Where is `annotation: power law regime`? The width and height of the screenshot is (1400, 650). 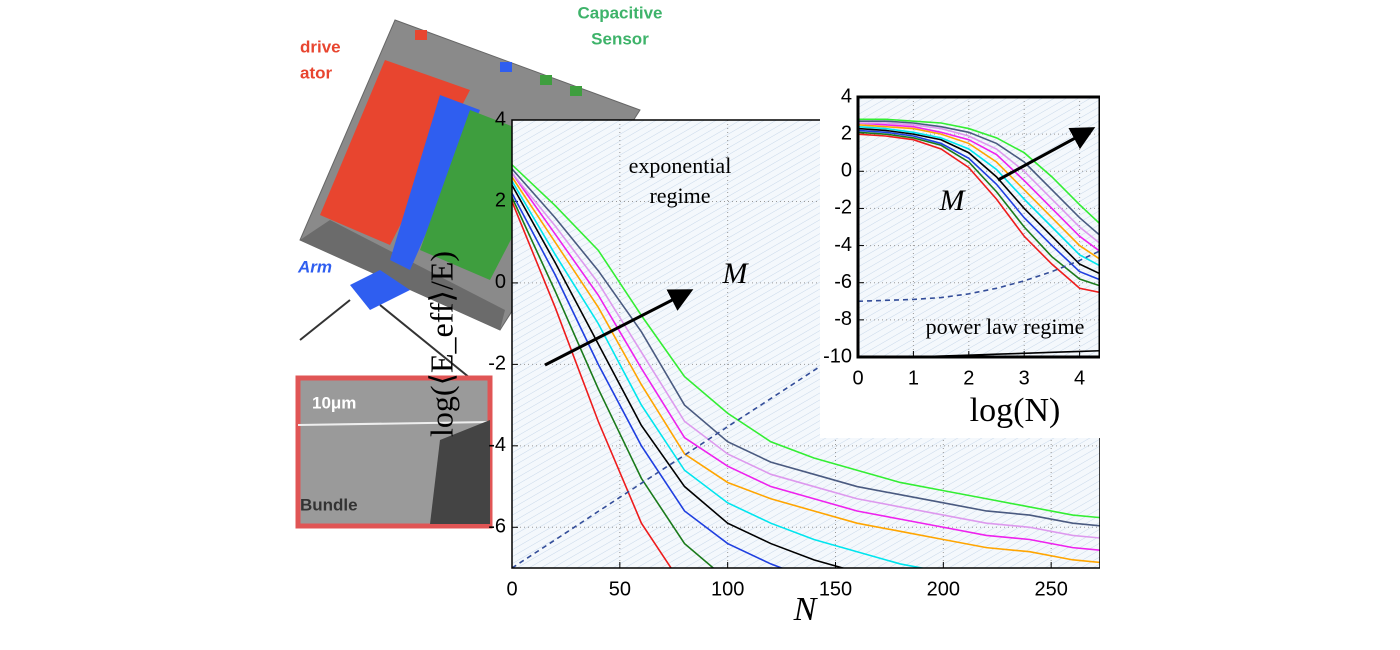
annotation: power law regime is located at coordinates (1005, 326).